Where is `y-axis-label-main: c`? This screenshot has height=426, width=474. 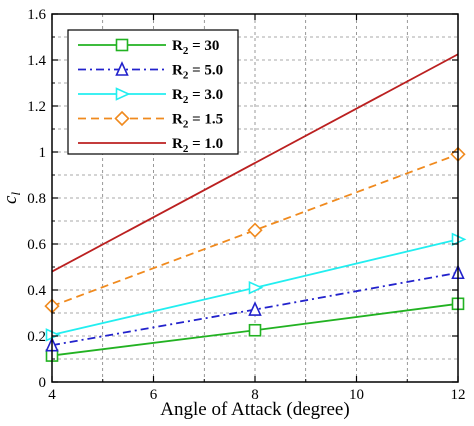
y-axis-label-main: c is located at coordinates (10, 199).